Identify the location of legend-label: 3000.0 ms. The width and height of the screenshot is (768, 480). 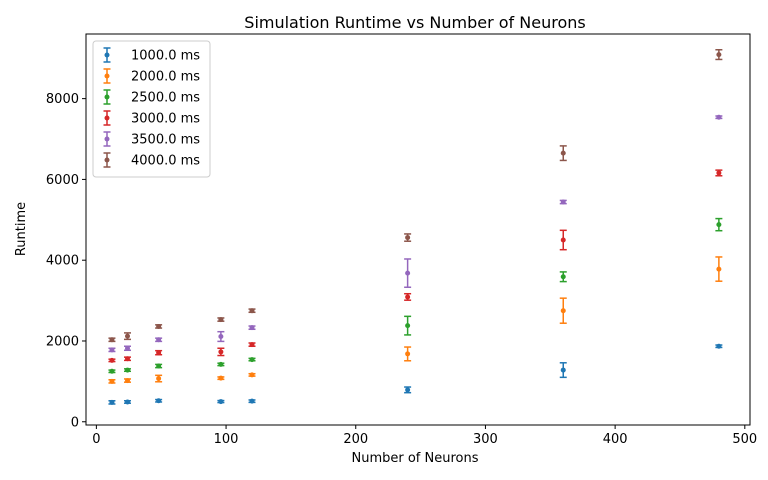
(165, 119).